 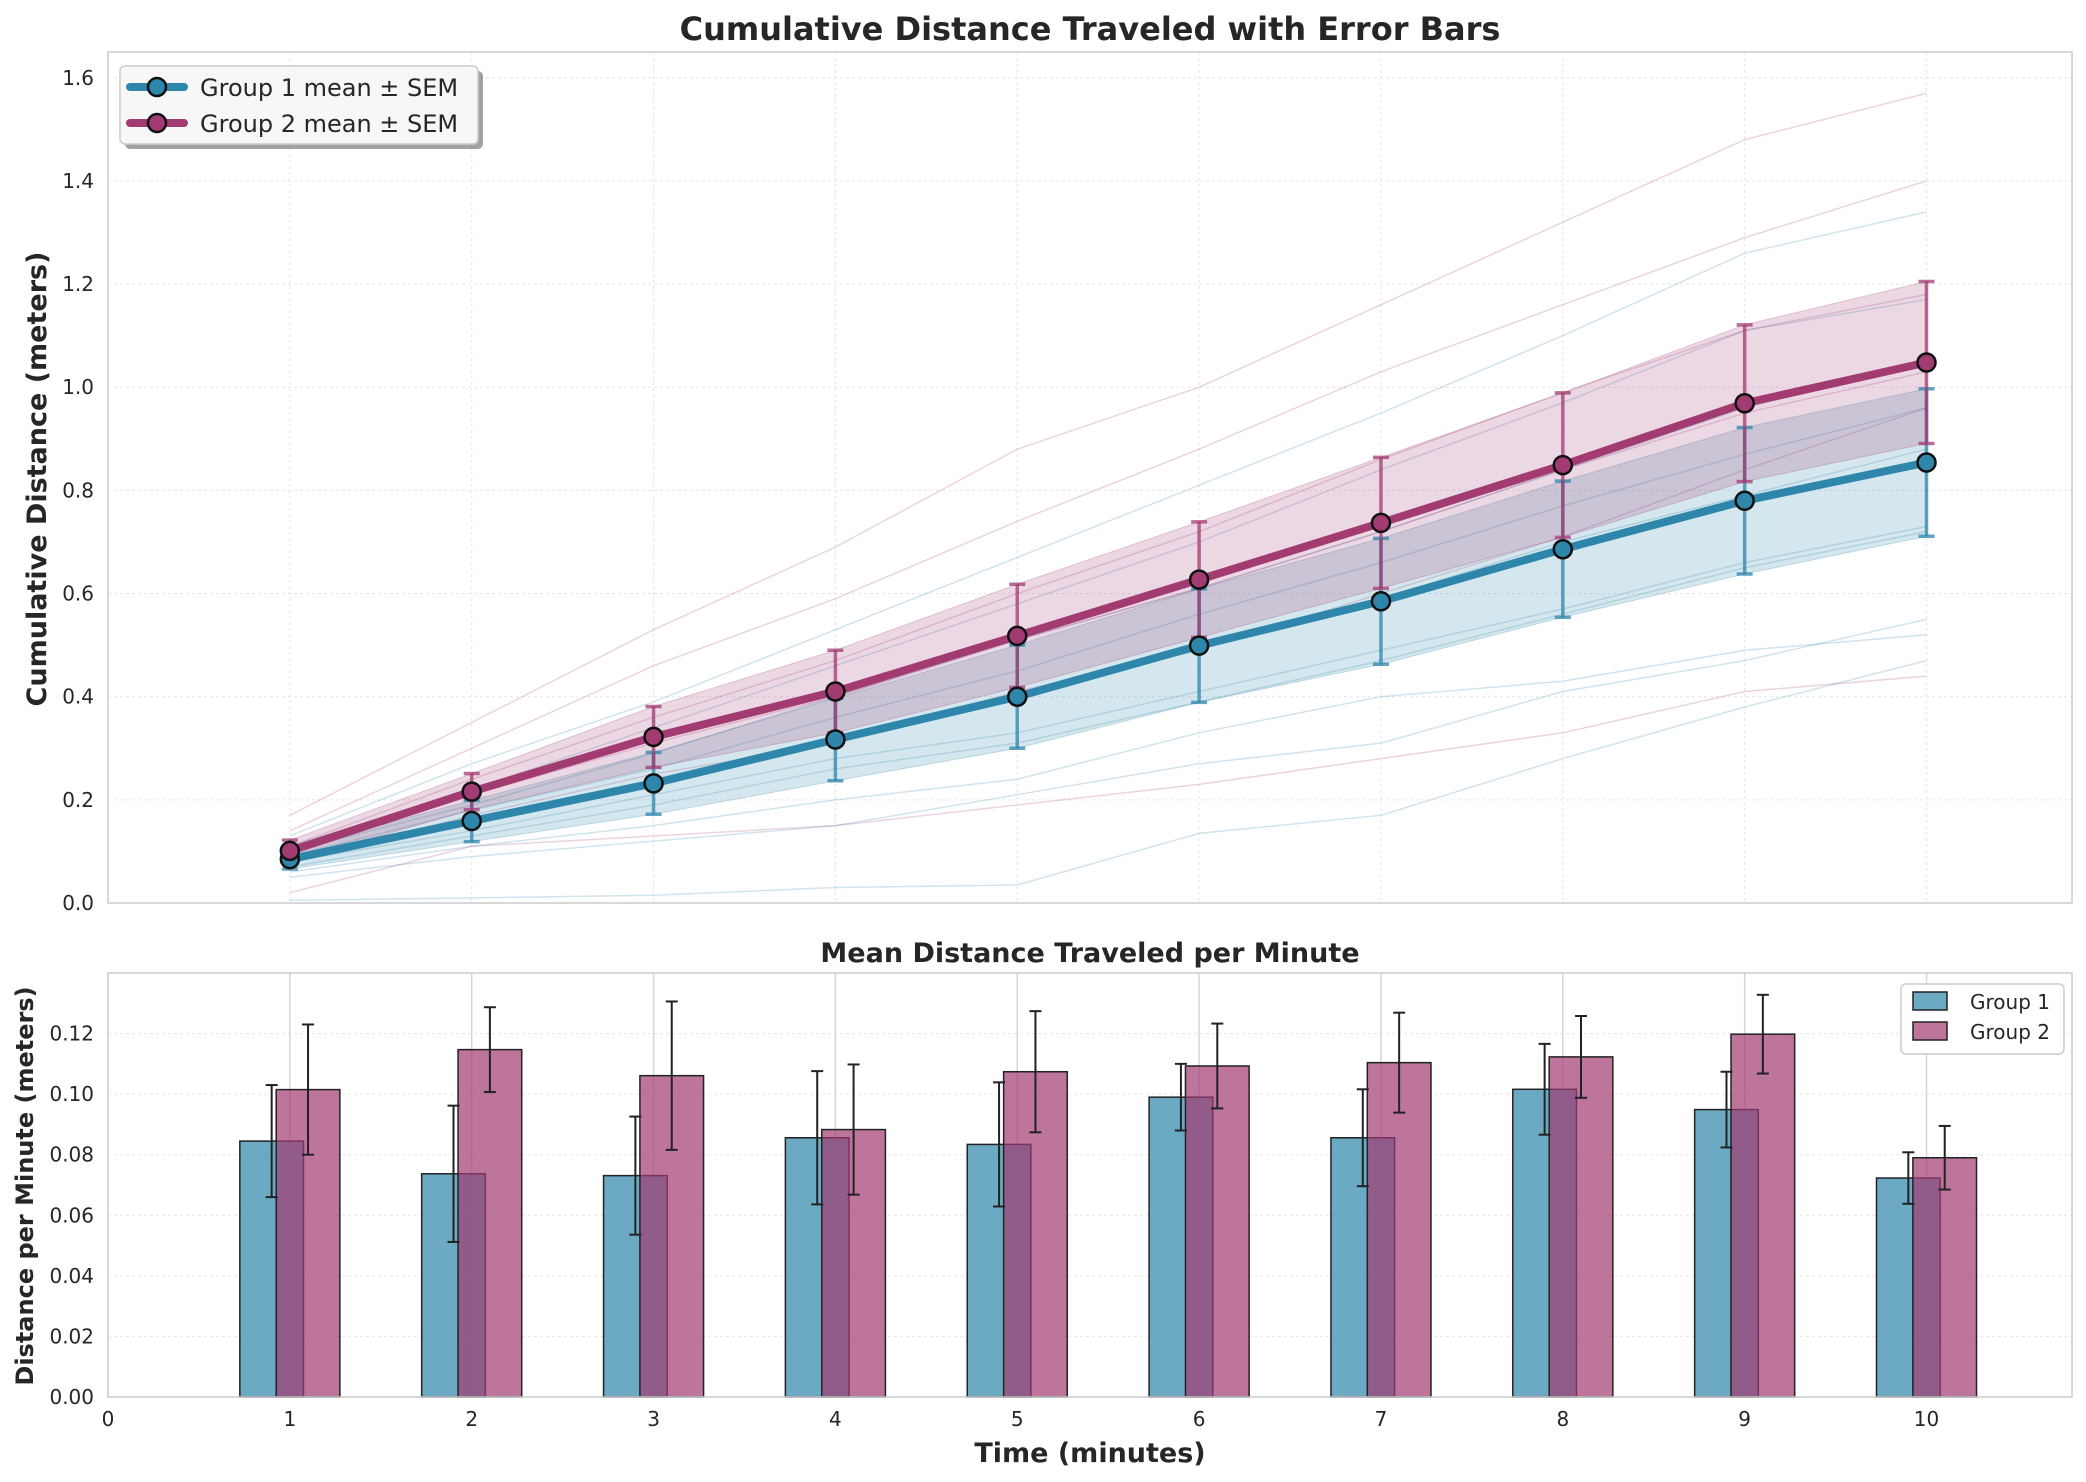 What do you see at coordinates (108, 1419) in the screenshot?
I see `x-tick-label: 0` at bounding box center [108, 1419].